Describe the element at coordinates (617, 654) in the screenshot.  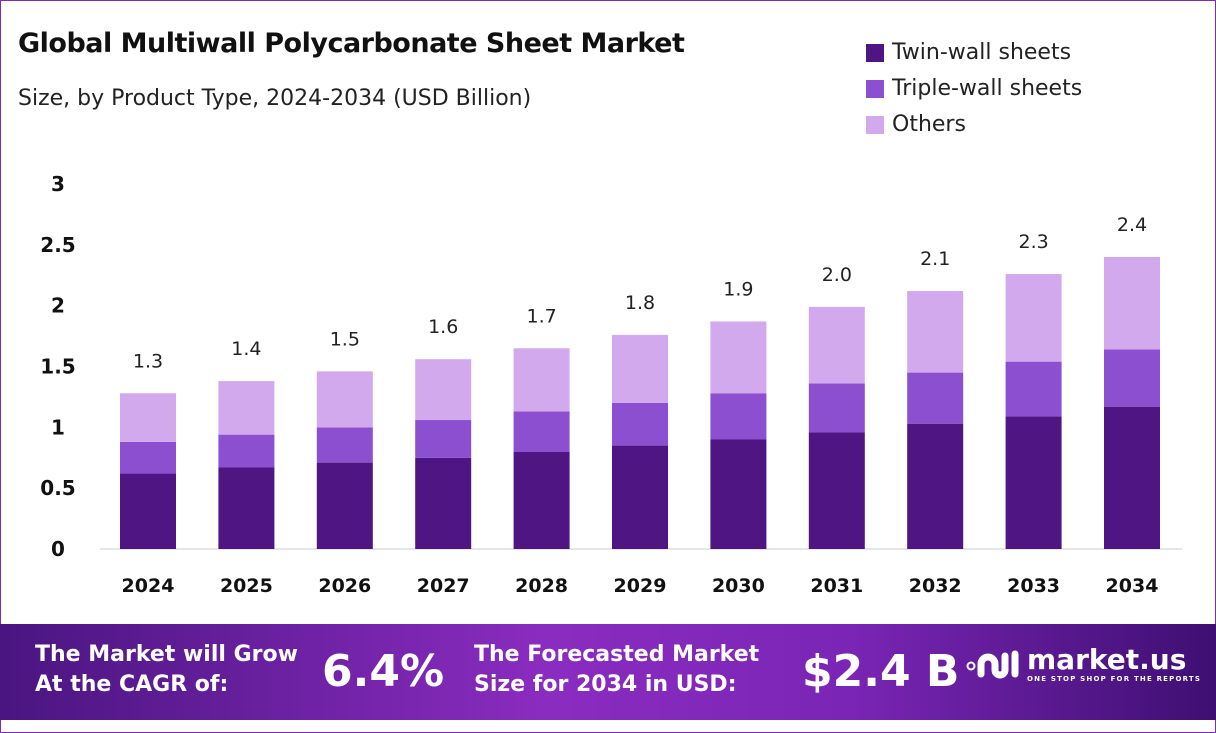
I see `forecast-label-line: The Forecasted Market` at that location.